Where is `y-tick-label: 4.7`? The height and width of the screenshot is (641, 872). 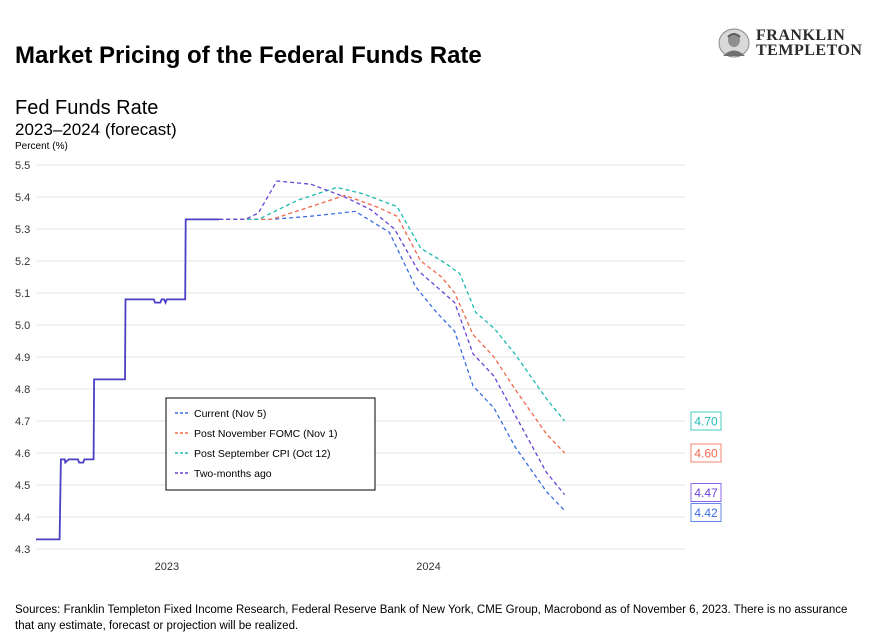
y-tick-label: 4.7 is located at coordinates (22, 422).